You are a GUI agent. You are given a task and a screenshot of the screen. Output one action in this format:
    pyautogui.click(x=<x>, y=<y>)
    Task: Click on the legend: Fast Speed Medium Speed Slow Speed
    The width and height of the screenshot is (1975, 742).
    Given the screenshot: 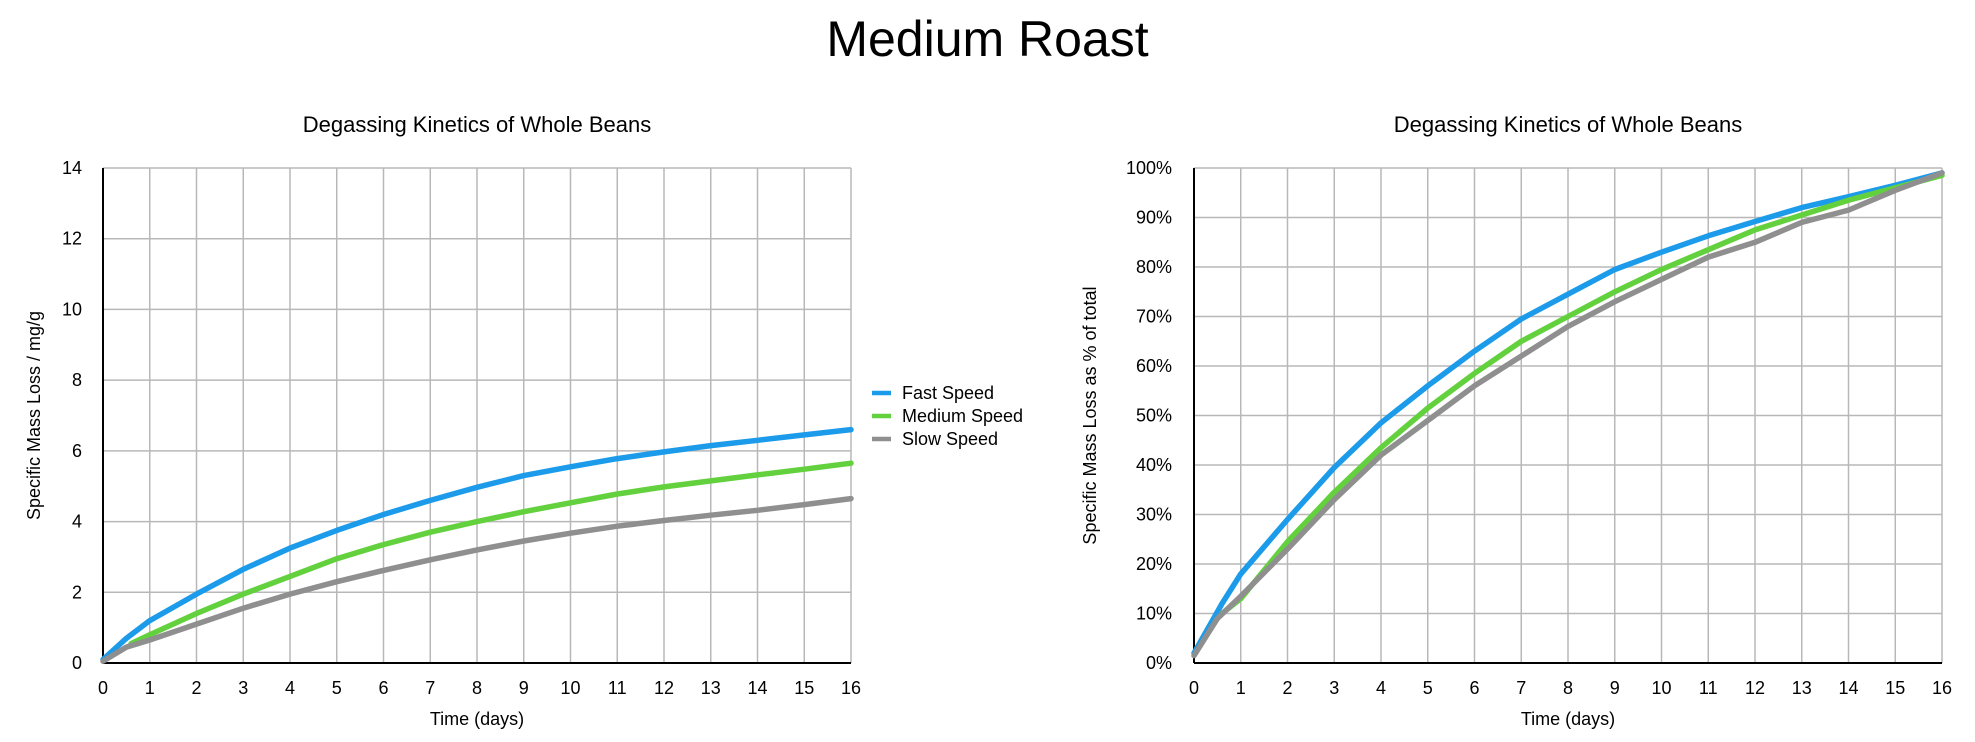 What is the action you would take?
    pyautogui.click(x=947, y=416)
    